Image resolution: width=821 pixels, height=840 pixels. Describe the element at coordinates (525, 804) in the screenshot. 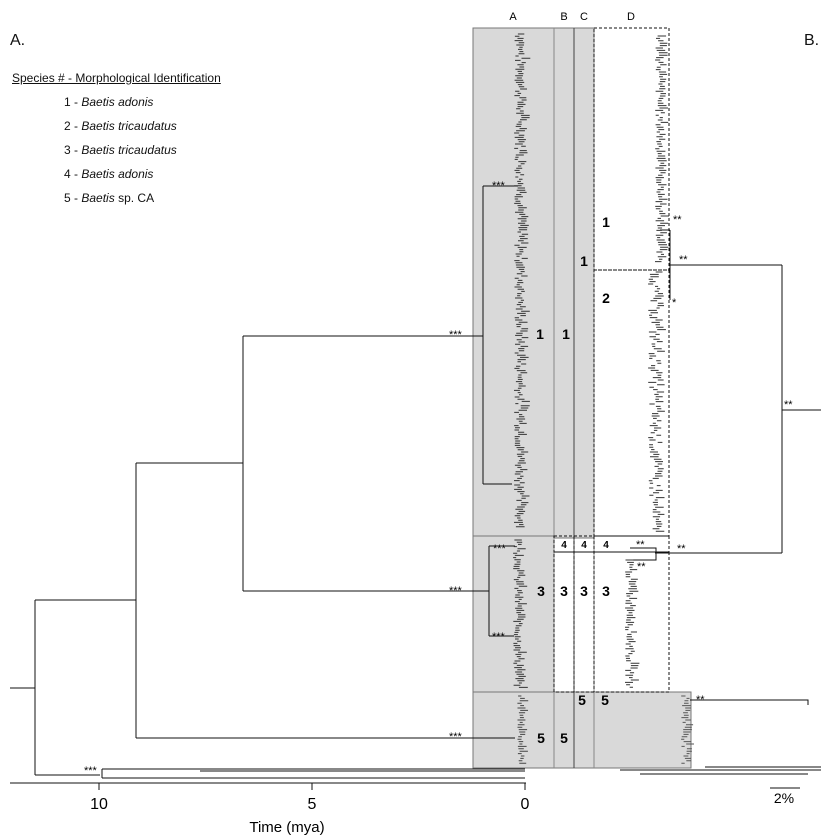

I see `tick-label: 0` at that location.